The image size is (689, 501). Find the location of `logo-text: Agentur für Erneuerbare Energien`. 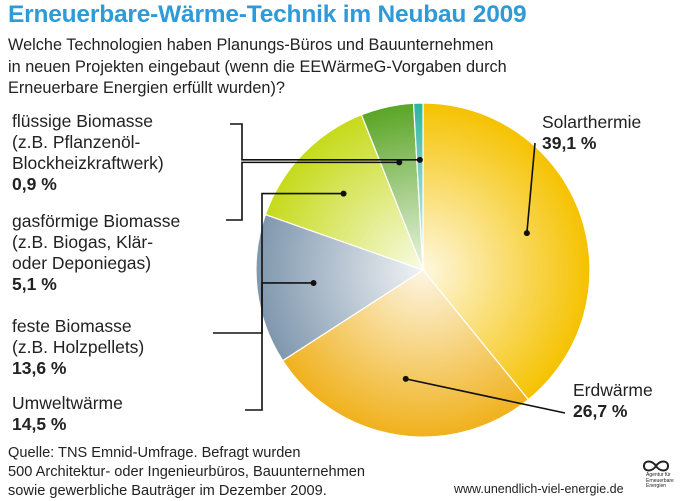

logo-text: Agentur für Erneuerbare Energien is located at coordinates (664, 481).